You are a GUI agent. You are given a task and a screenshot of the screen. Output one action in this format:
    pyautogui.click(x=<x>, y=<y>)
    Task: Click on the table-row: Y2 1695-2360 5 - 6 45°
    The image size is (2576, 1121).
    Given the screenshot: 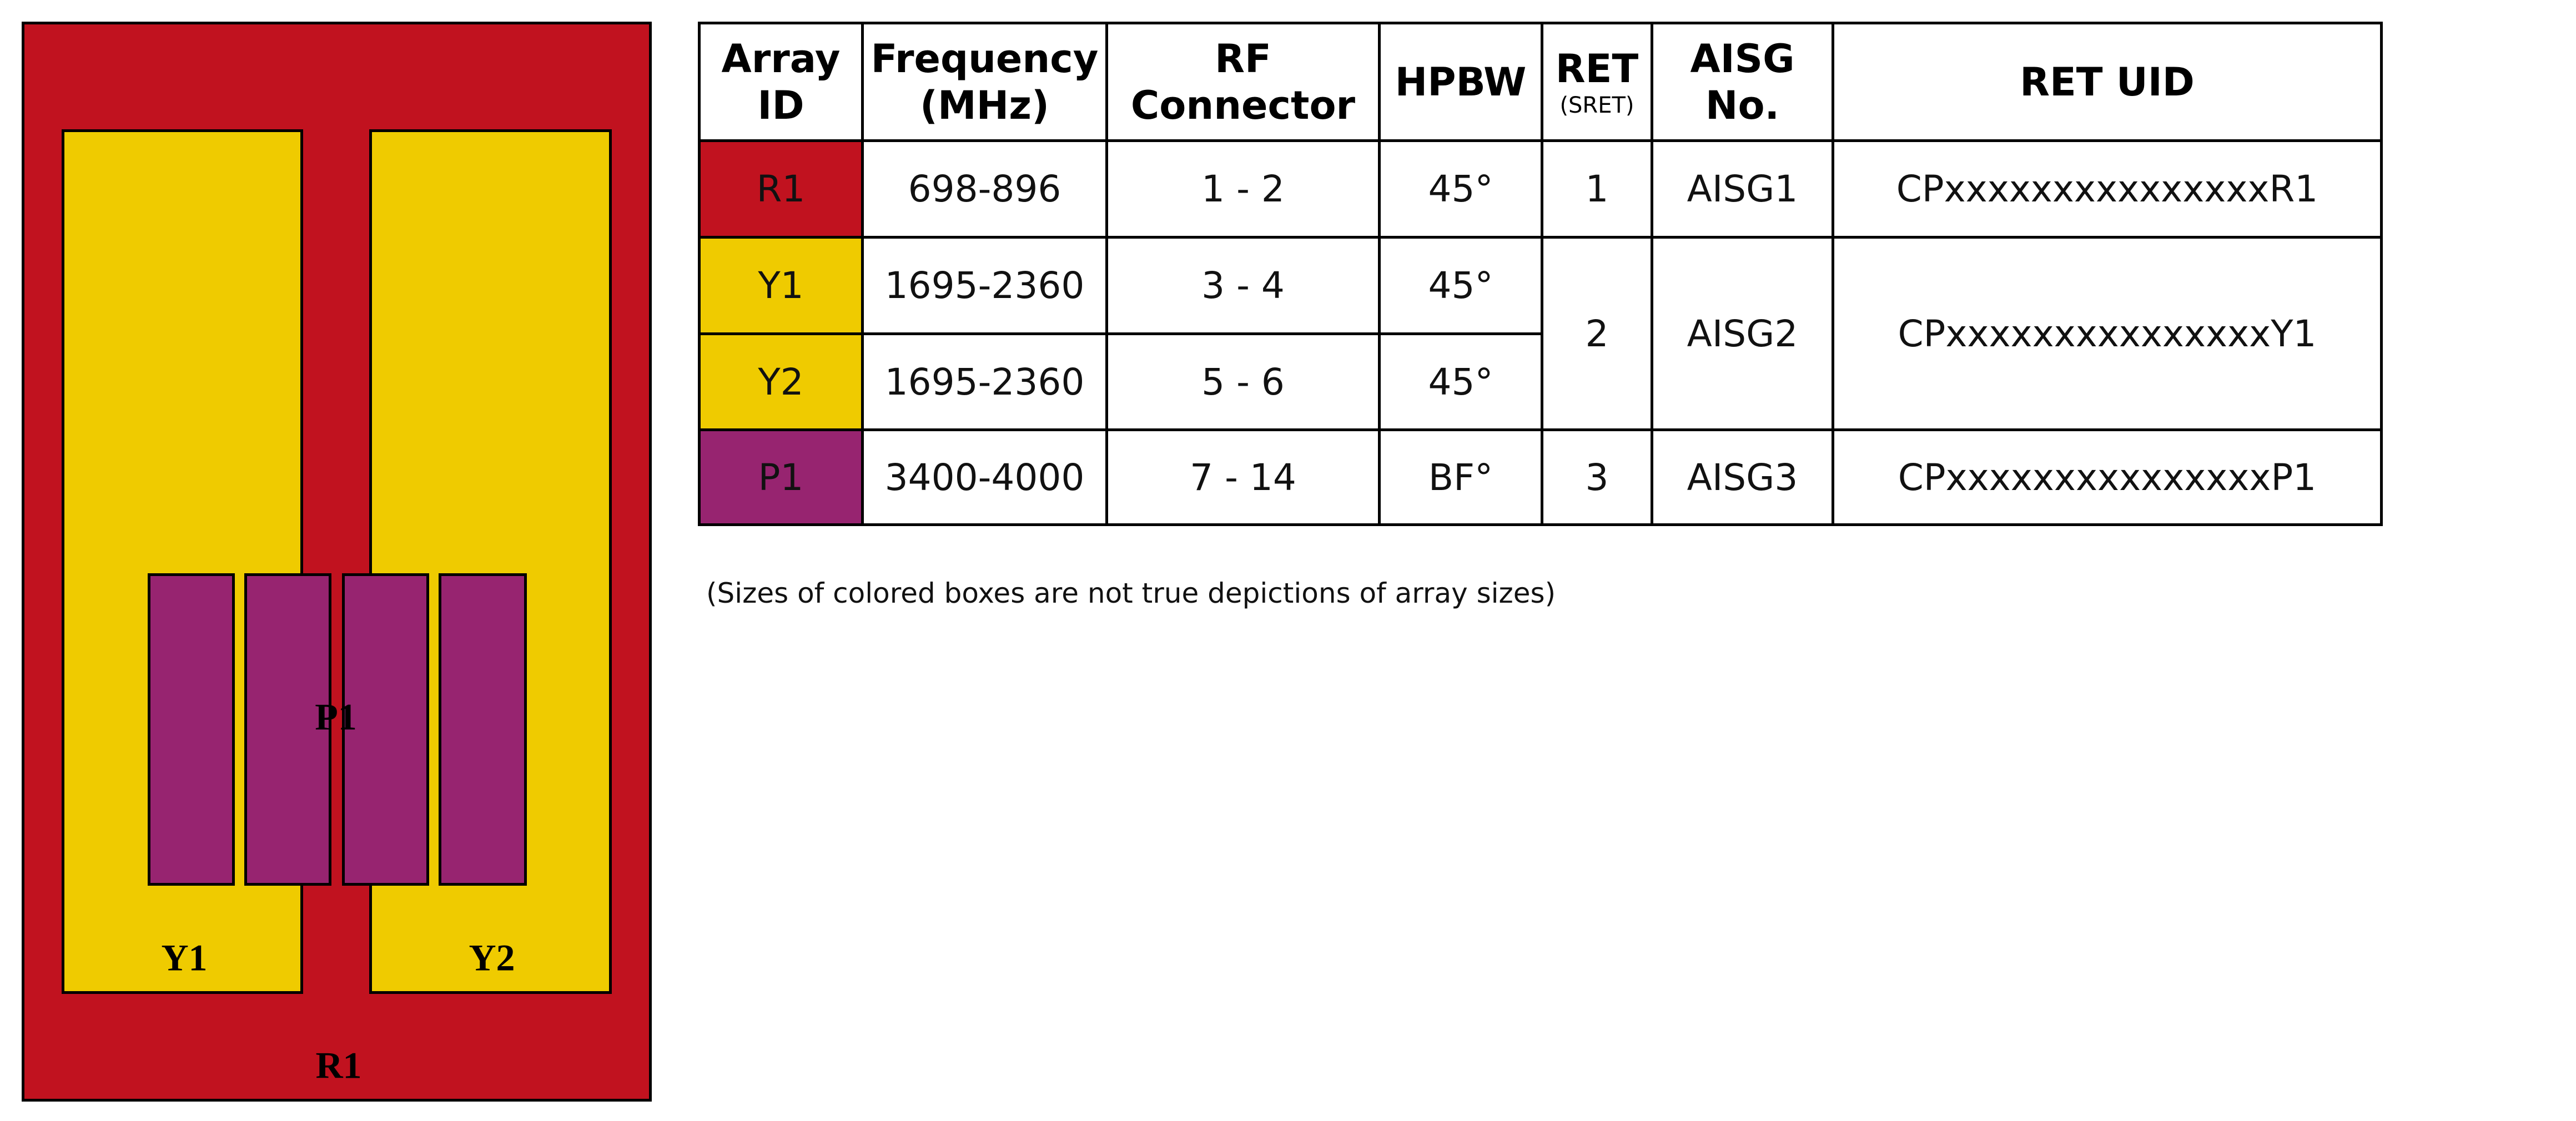 What is the action you would take?
    pyautogui.click(x=1540, y=381)
    